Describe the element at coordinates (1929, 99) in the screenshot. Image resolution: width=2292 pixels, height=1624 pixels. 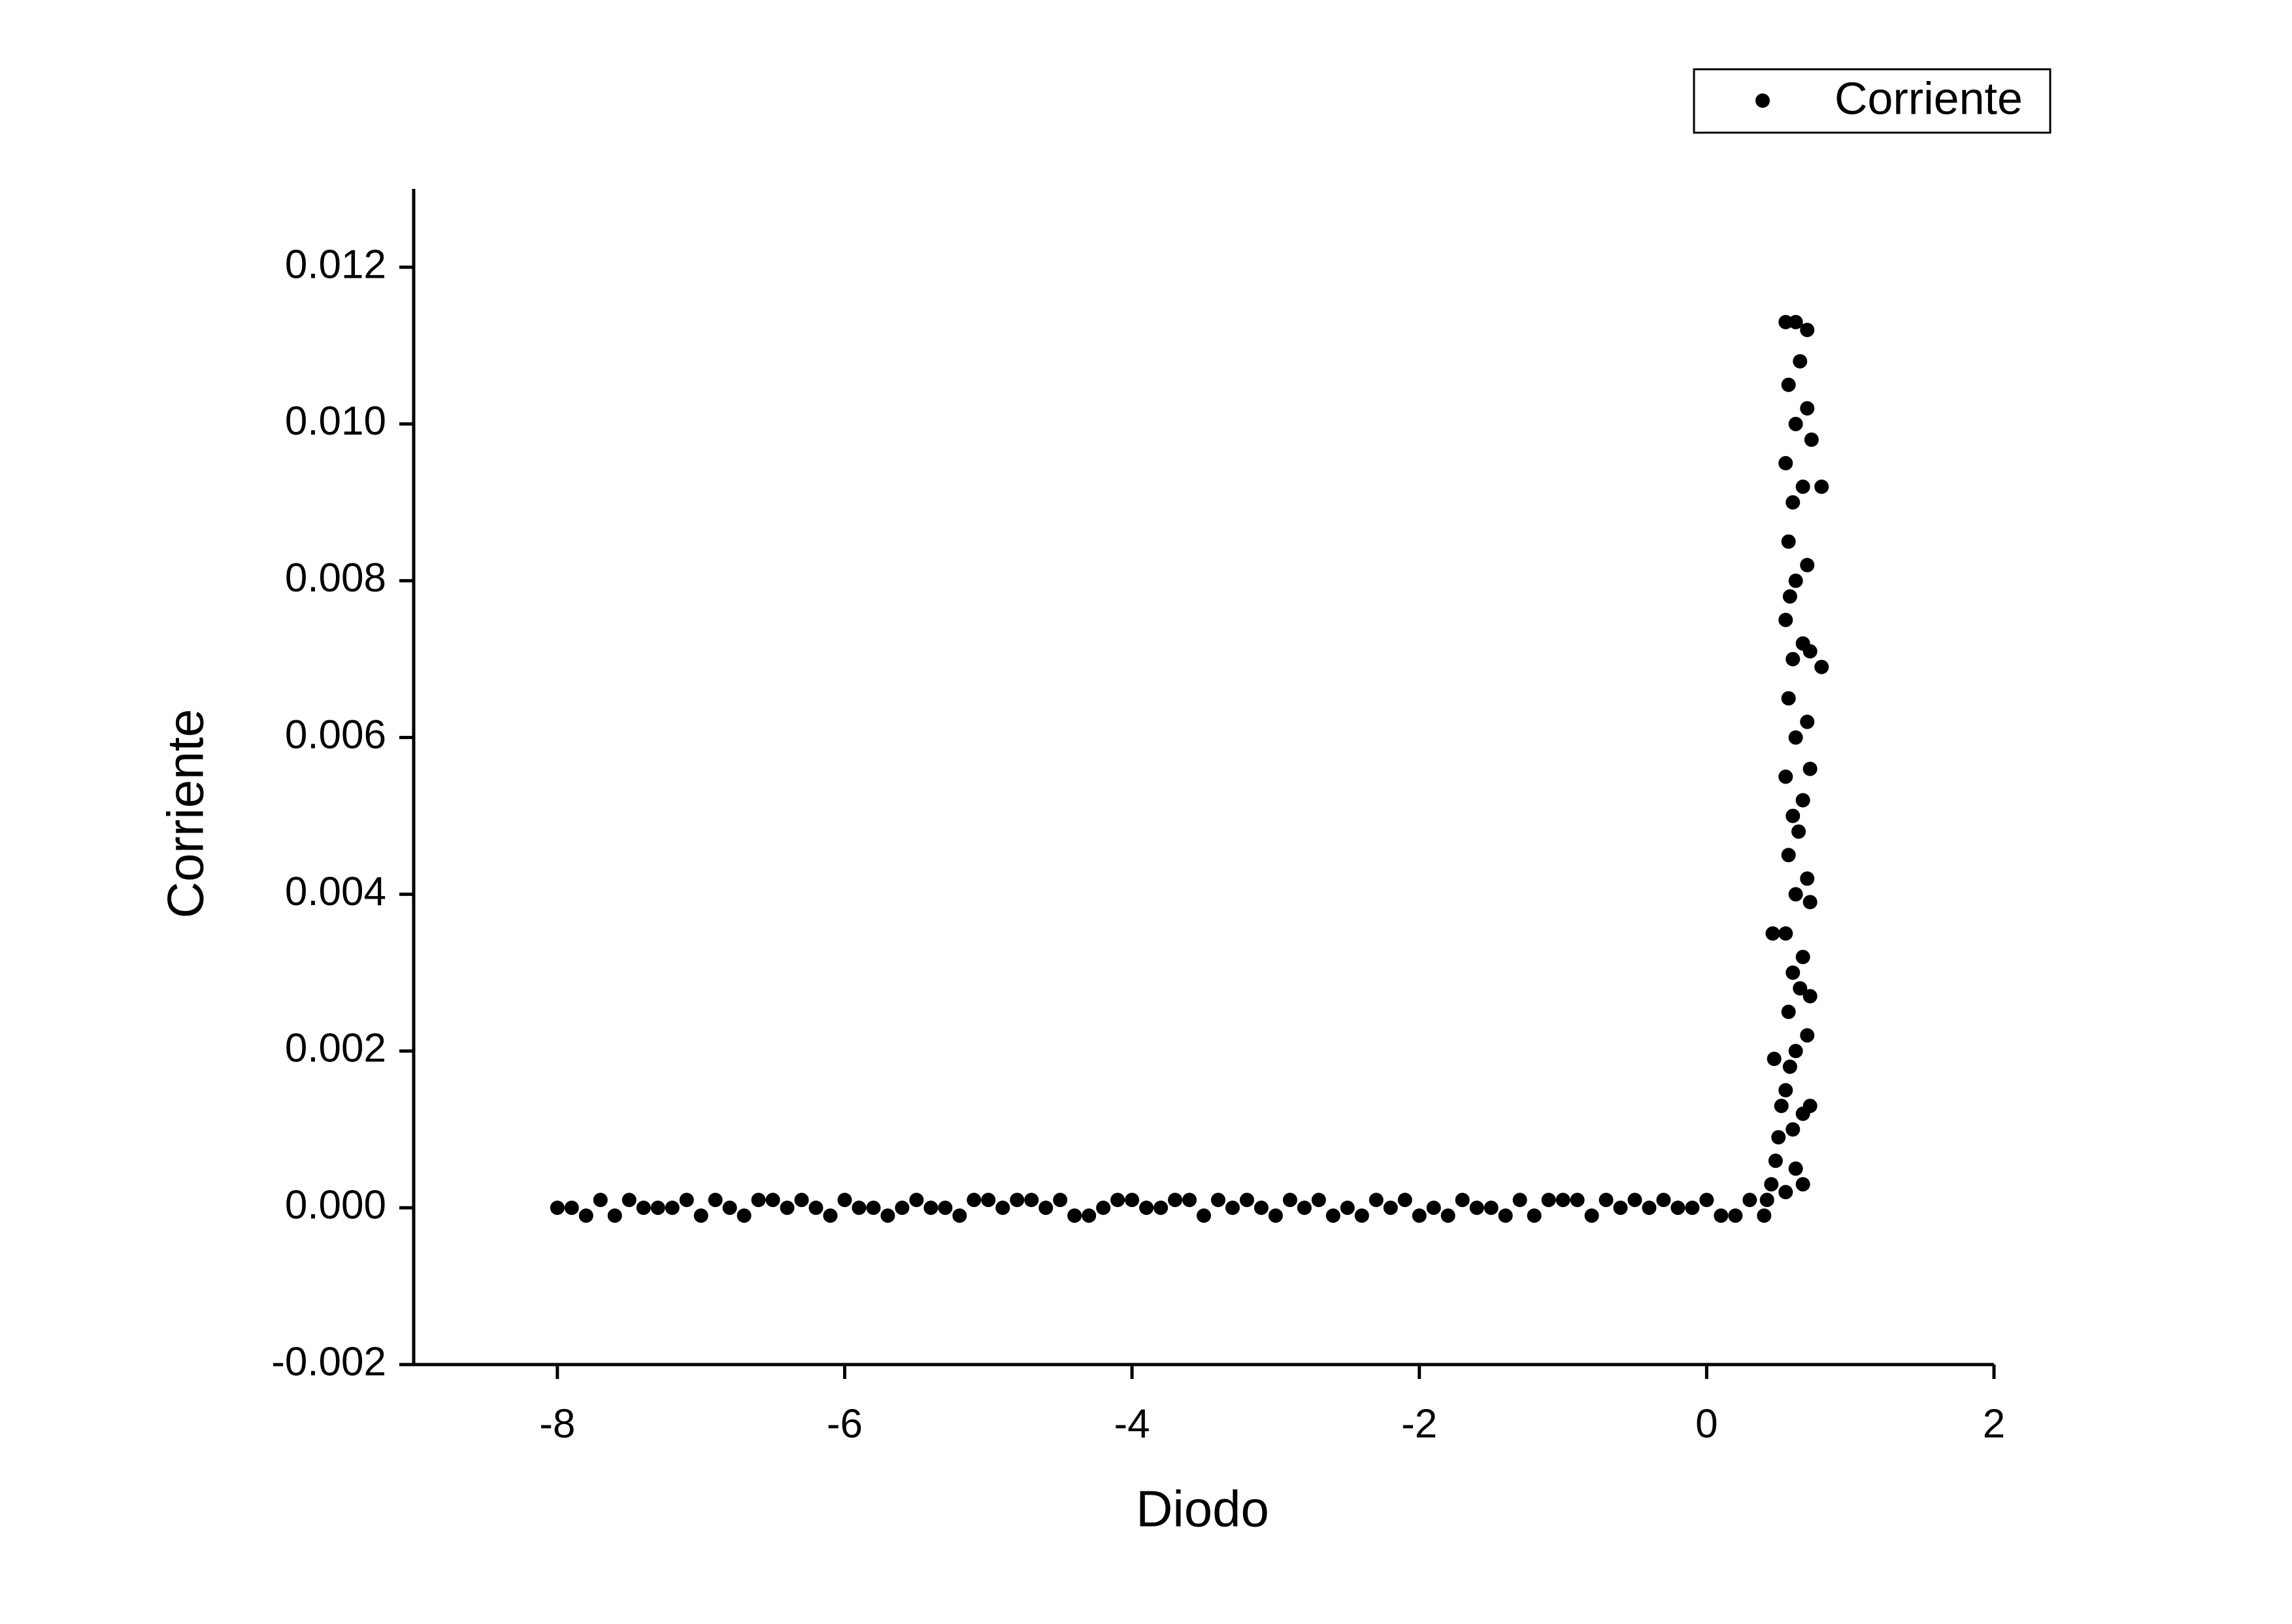
I see `legend-label: Corriente` at that location.